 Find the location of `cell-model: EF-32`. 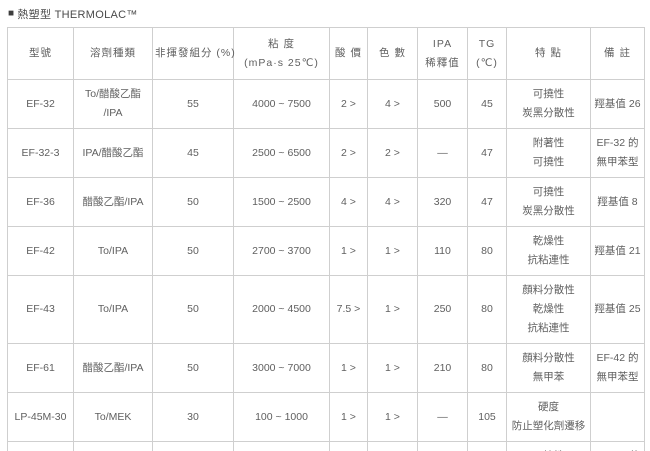

cell-model: EF-32 is located at coordinates (40, 104).